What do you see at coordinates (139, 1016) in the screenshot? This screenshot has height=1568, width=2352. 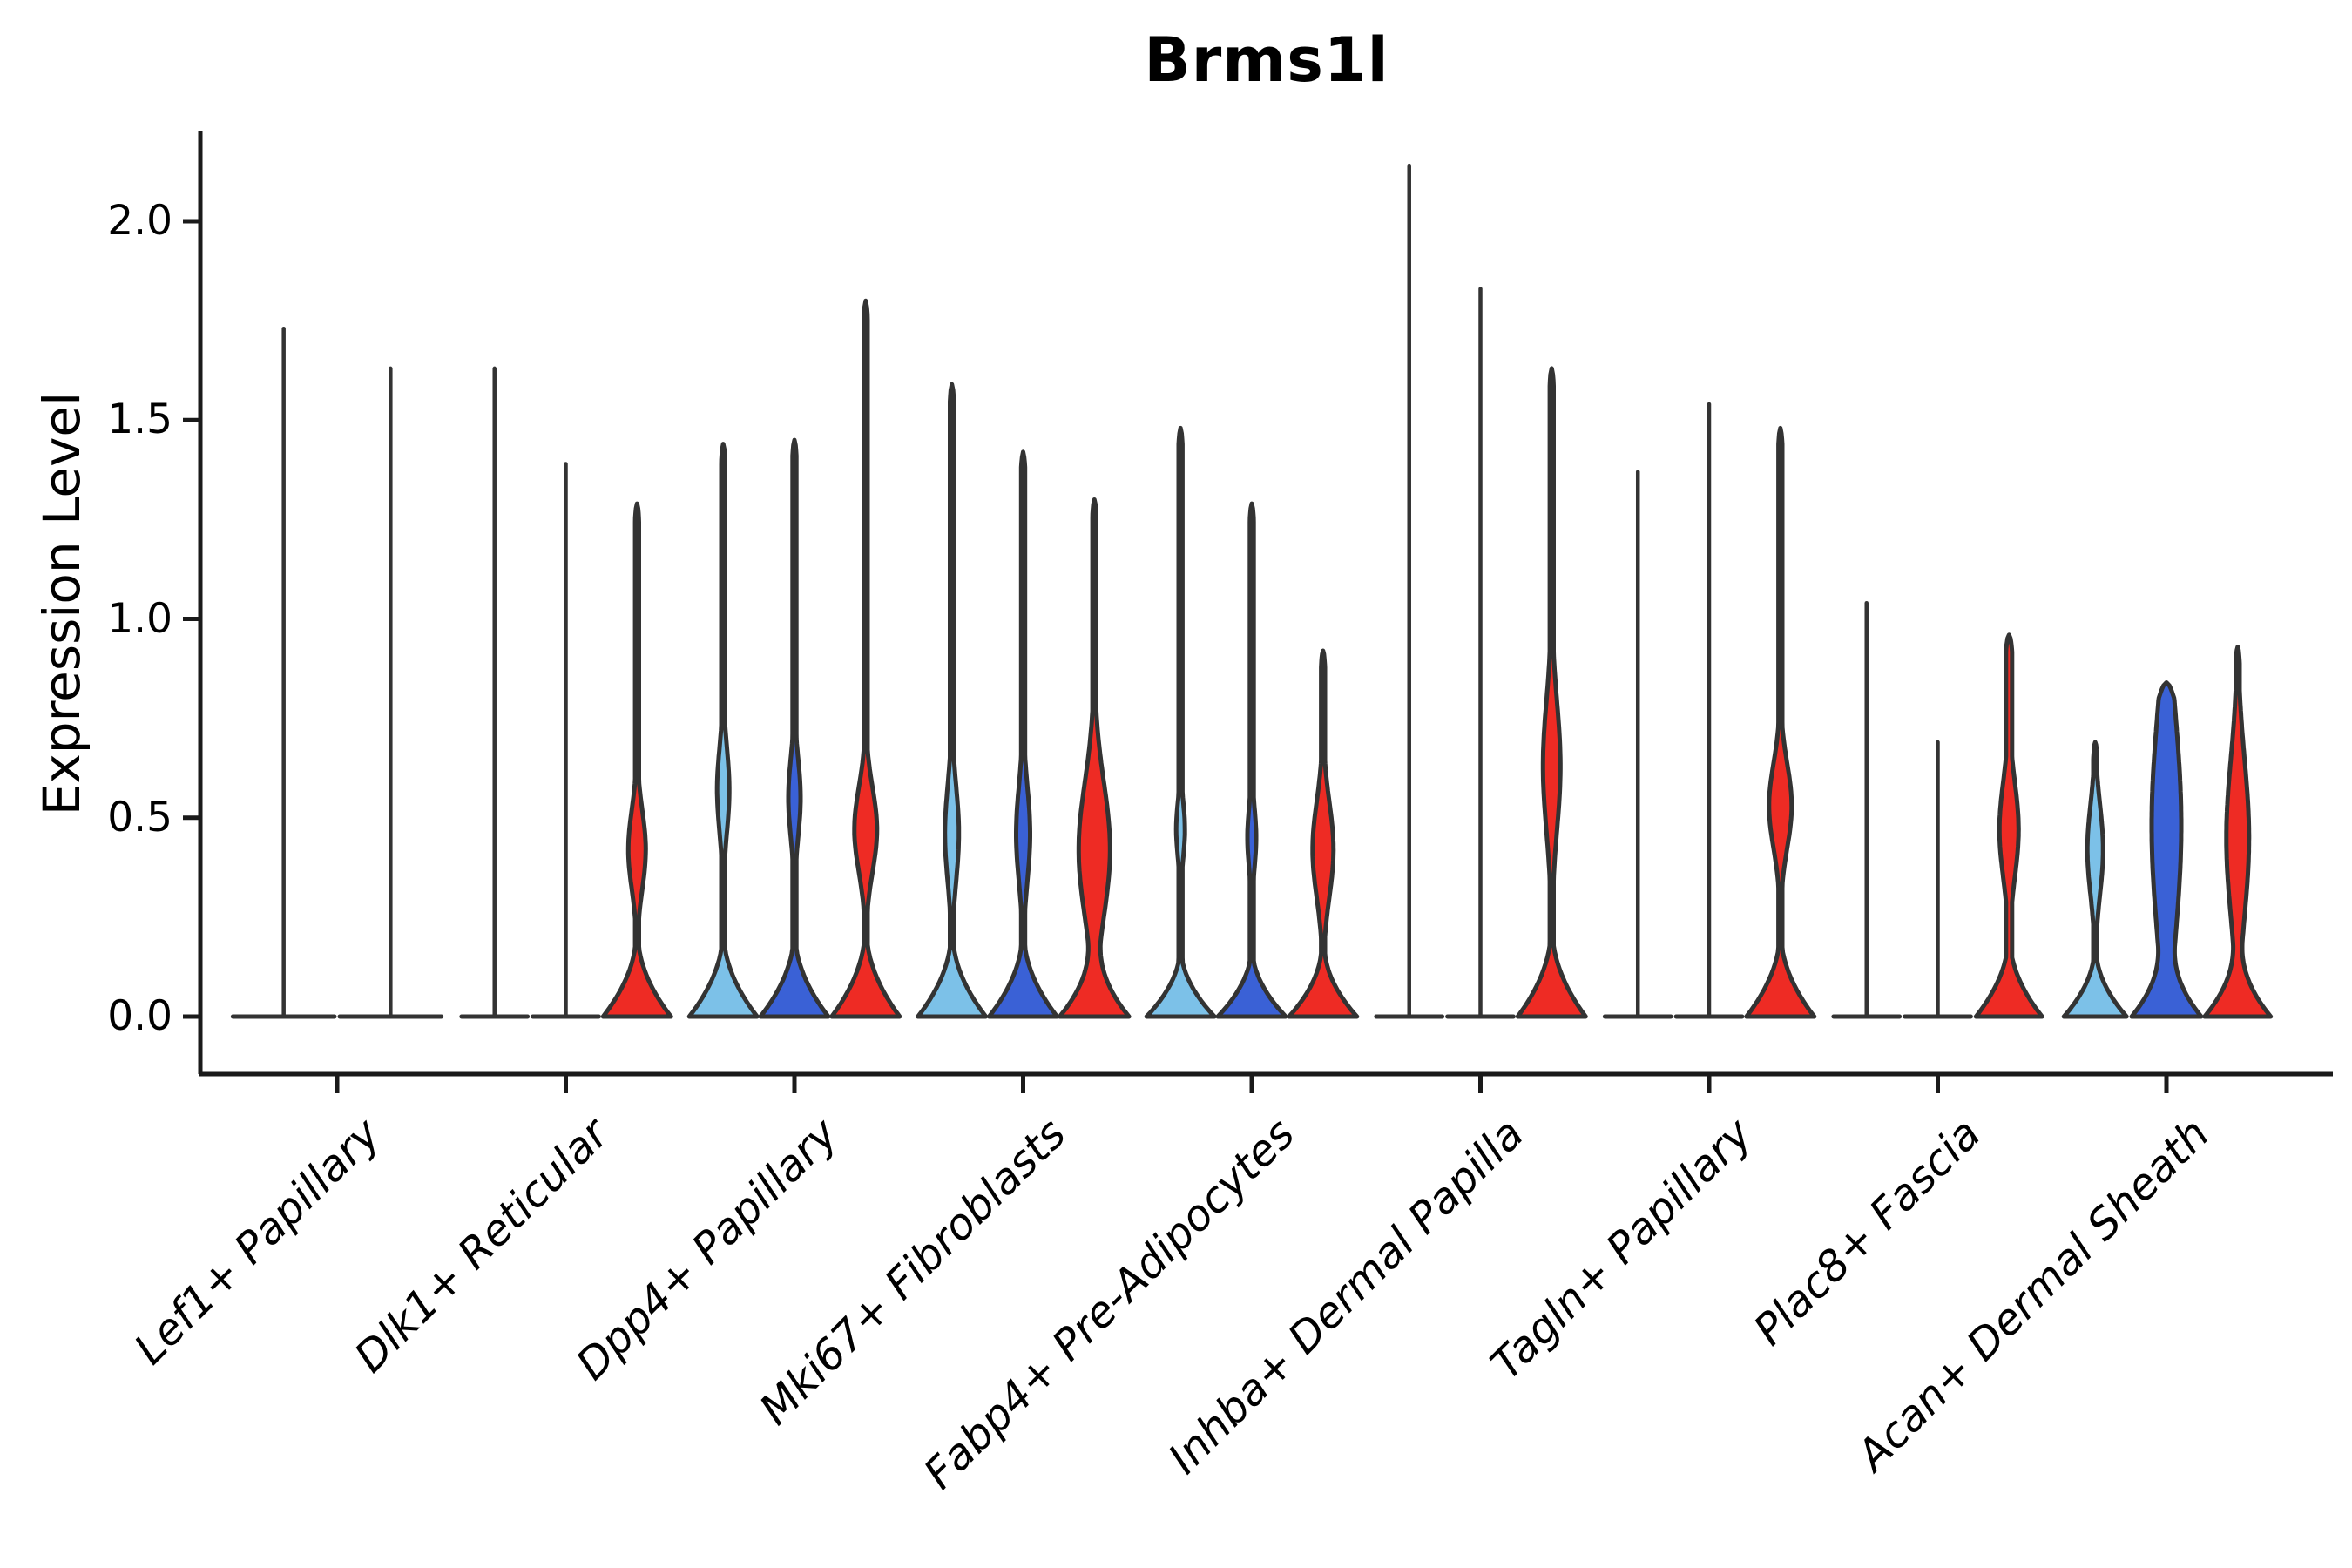 I see `y-tick-label: 0.0` at bounding box center [139, 1016].